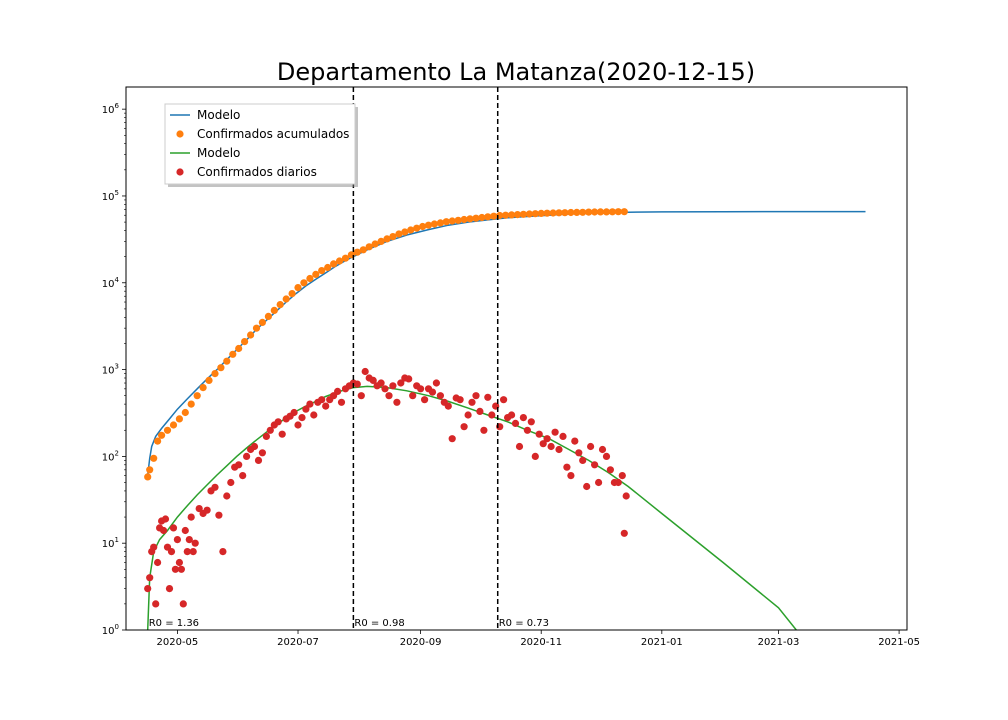  I want to click on r0-annotation-2: R0 = 0.73, so click(524, 623).